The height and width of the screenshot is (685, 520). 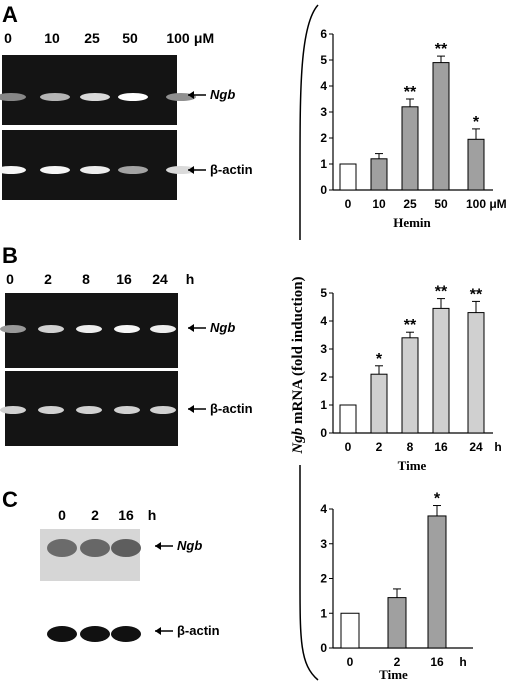 What do you see at coordinates (396, 586) in the screenshot?
I see `bar-chart: 0 1 2 3 4 0 2 * 16 h Time` at bounding box center [396, 586].